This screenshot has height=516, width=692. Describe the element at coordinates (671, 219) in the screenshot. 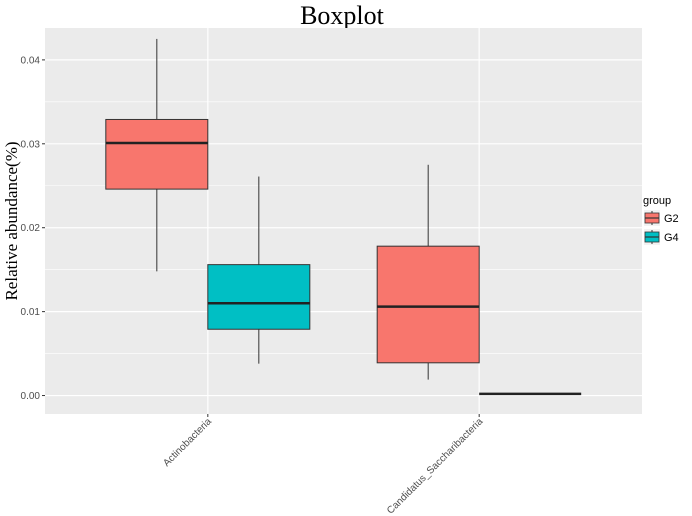

I see `legend-label: G2` at that location.